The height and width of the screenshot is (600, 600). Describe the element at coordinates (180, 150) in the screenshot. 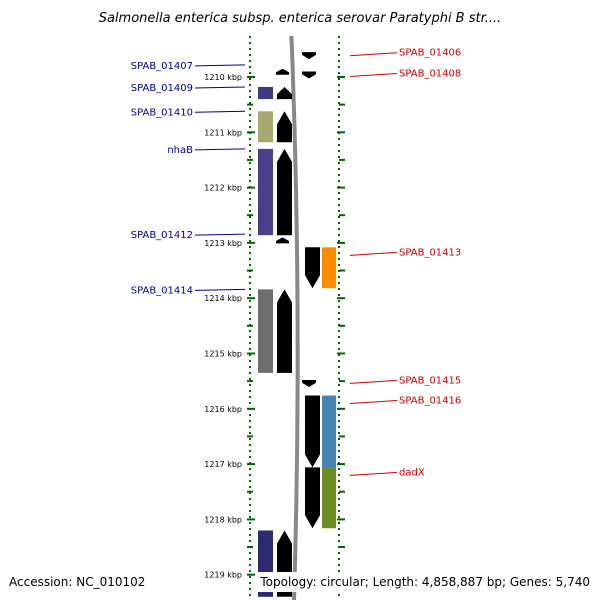

I see `gene-label-reverse: nhaB` at that location.